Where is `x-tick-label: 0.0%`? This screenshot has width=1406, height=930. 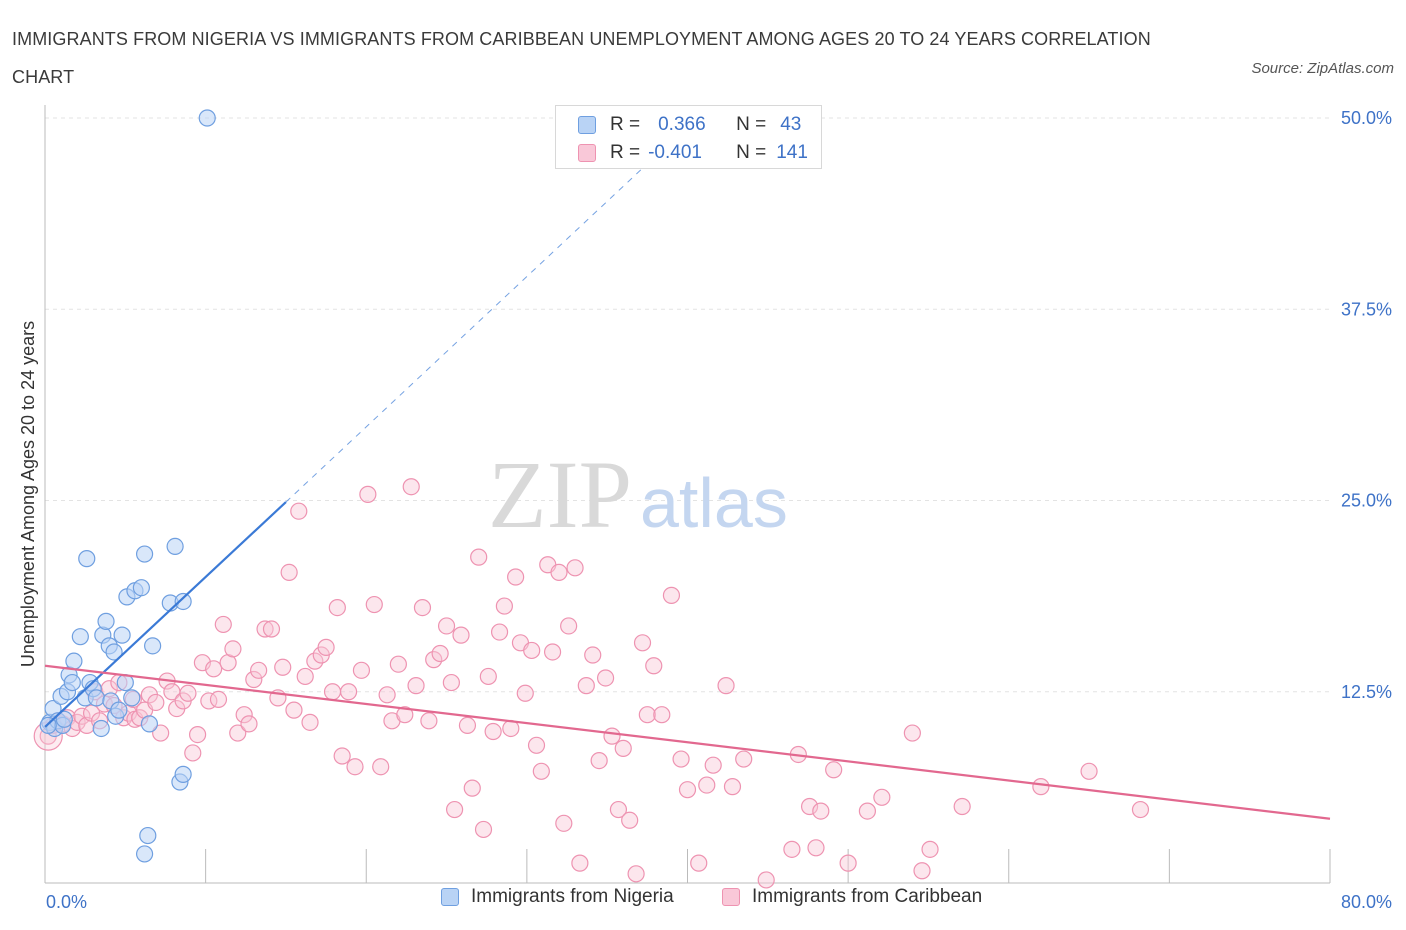
x-tick-label: 0.0% is located at coordinates (66, 902).